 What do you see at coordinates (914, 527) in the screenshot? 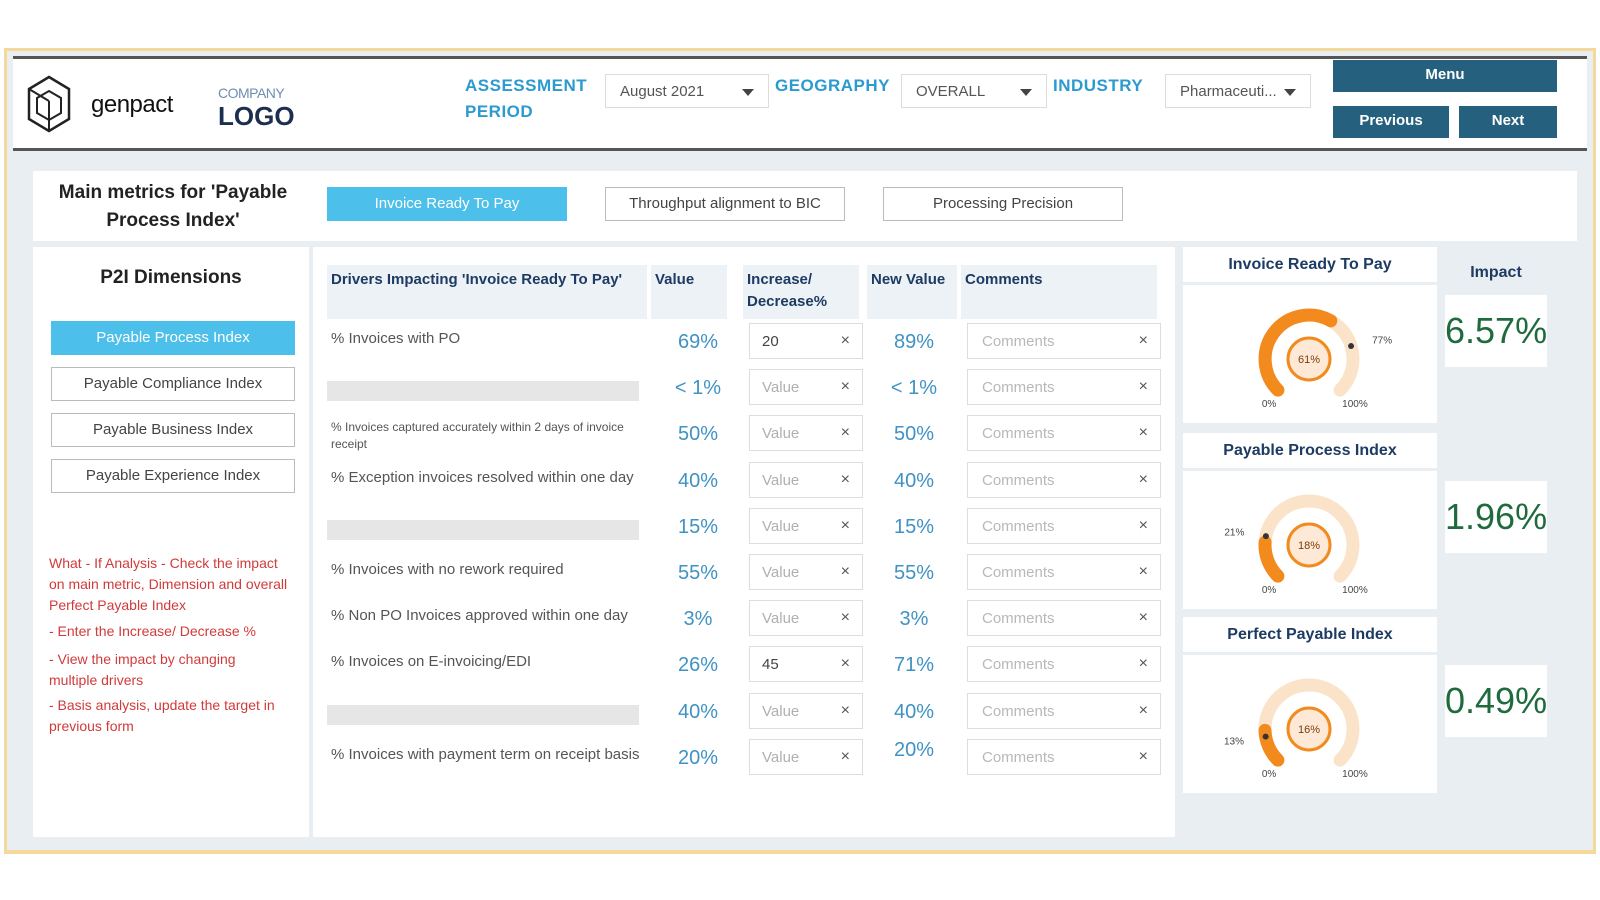
I see `new-value: 15%` at bounding box center [914, 527].